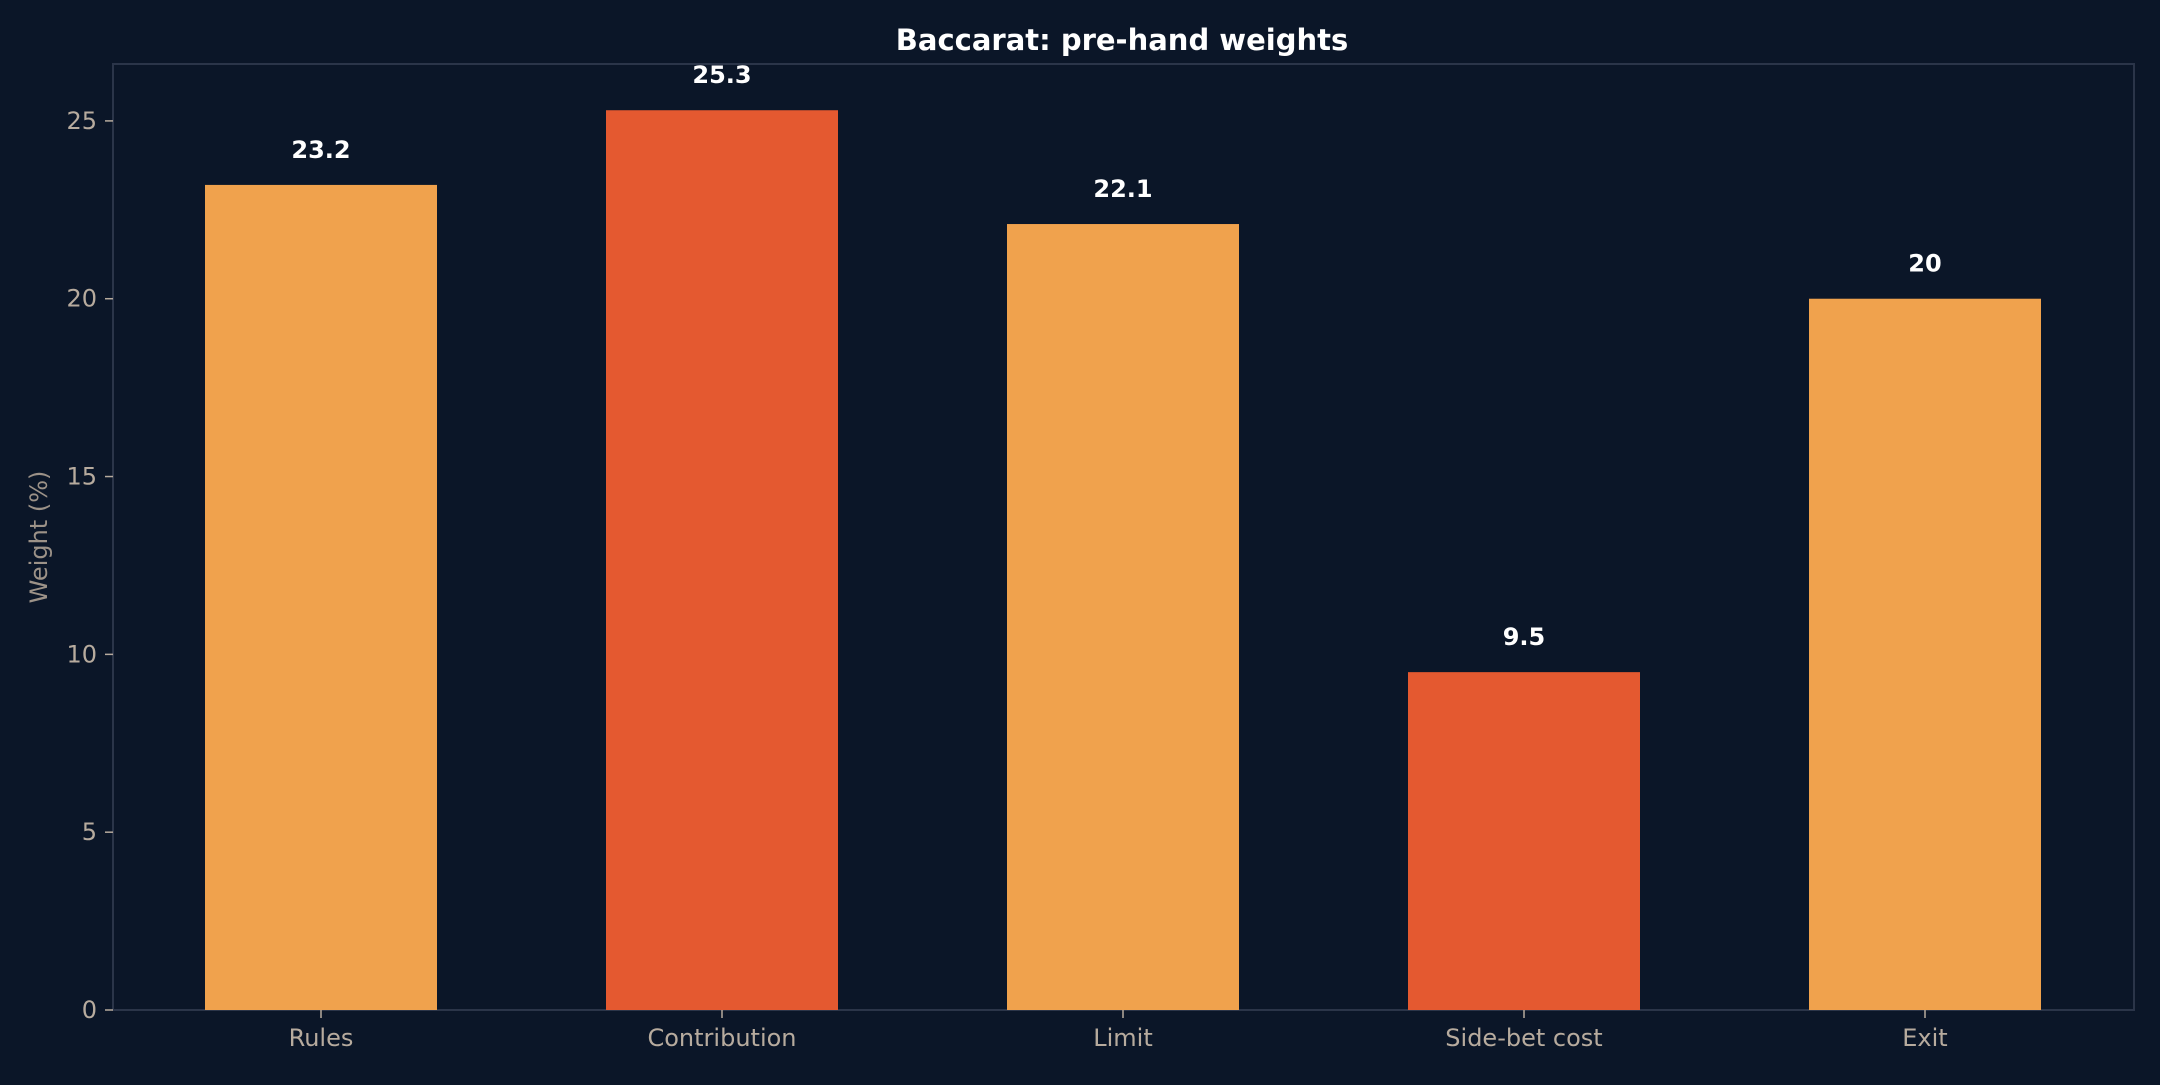  What do you see at coordinates (81, 299) in the screenshot?
I see `y-tick-label: 20` at bounding box center [81, 299].